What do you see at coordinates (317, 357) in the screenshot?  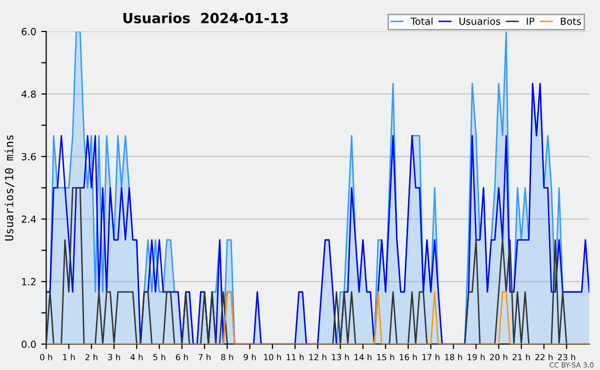 I see `x-tick-label: 12 h` at bounding box center [317, 357].